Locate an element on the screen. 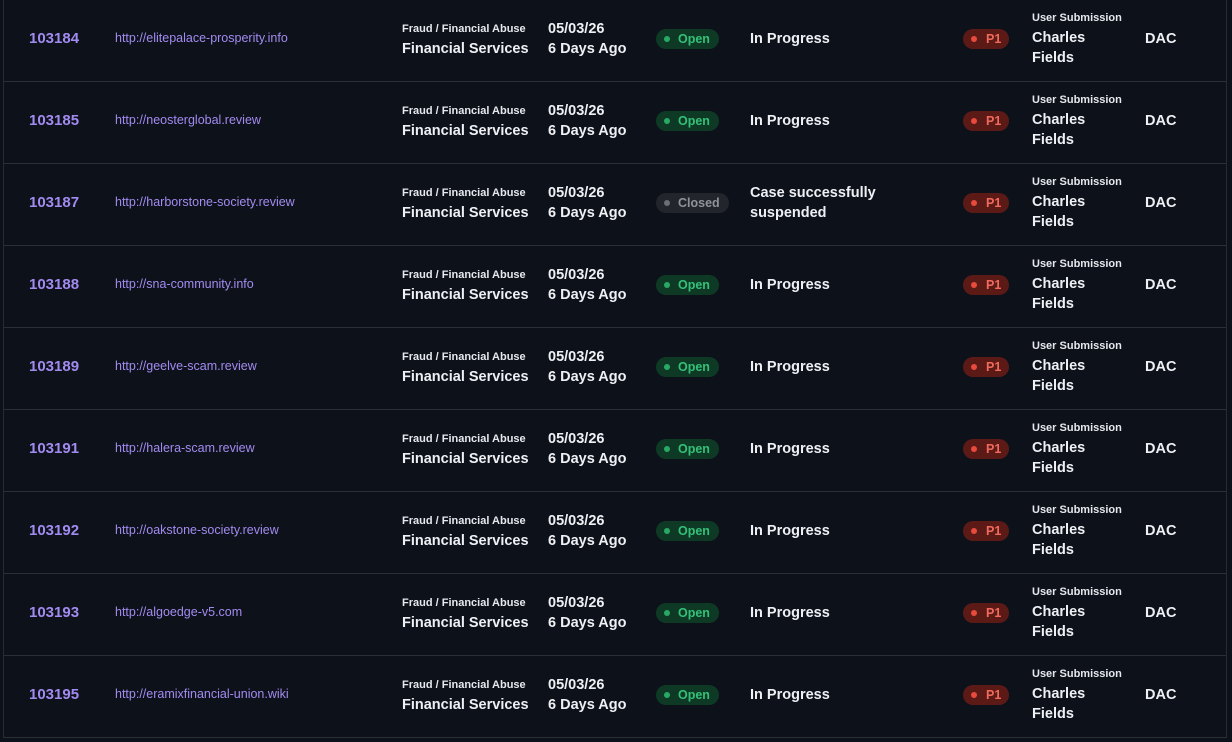 The image size is (1232, 742). case-id-link: 103185 is located at coordinates (54, 120).